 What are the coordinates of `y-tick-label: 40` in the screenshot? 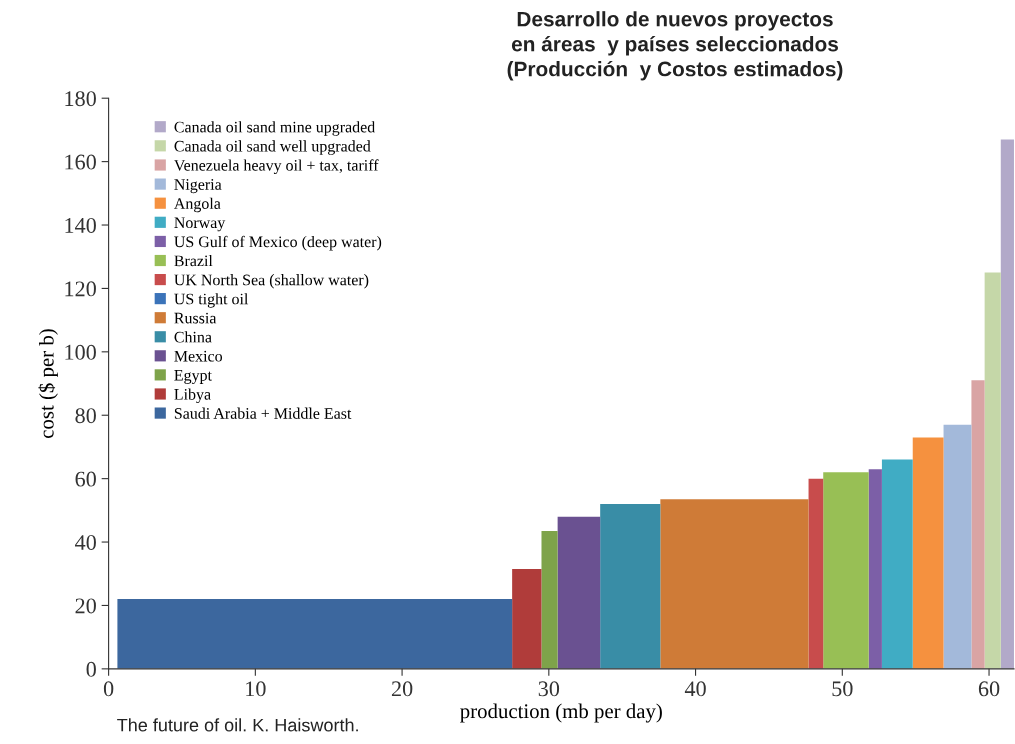 It's located at (85, 542).